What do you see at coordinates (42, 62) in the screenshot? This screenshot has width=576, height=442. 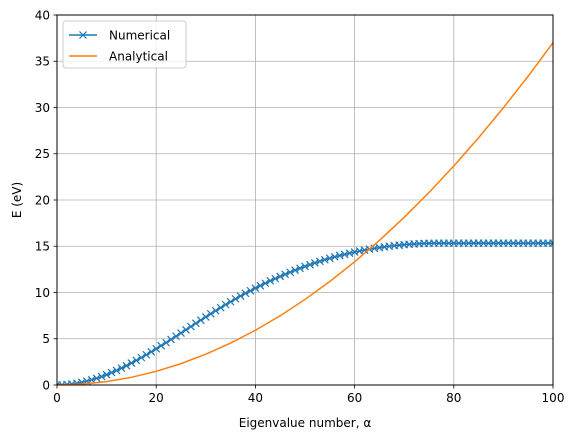 I see `y-tick-label: 35` at bounding box center [42, 62].